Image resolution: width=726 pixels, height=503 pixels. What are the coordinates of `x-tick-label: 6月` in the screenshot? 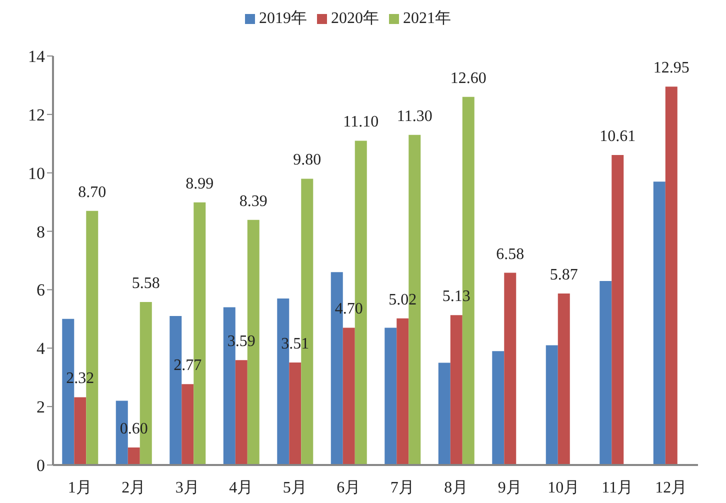 It's located at (348, 487).